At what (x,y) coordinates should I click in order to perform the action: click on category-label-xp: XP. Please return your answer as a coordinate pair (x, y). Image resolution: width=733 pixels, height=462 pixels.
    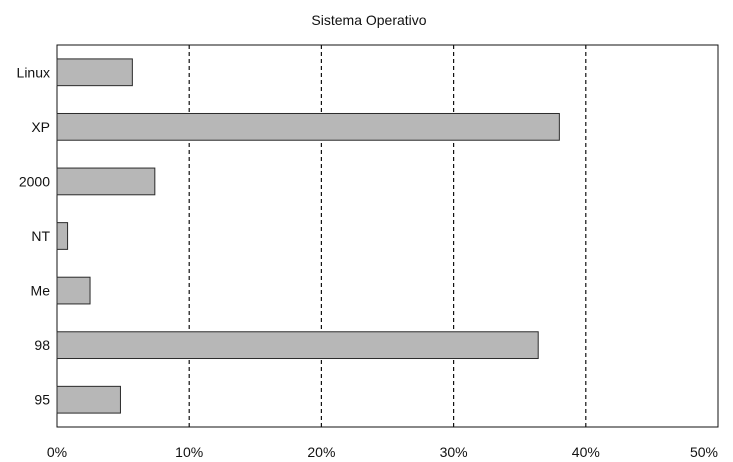
    Looking at the image, I should click on (40, 127).